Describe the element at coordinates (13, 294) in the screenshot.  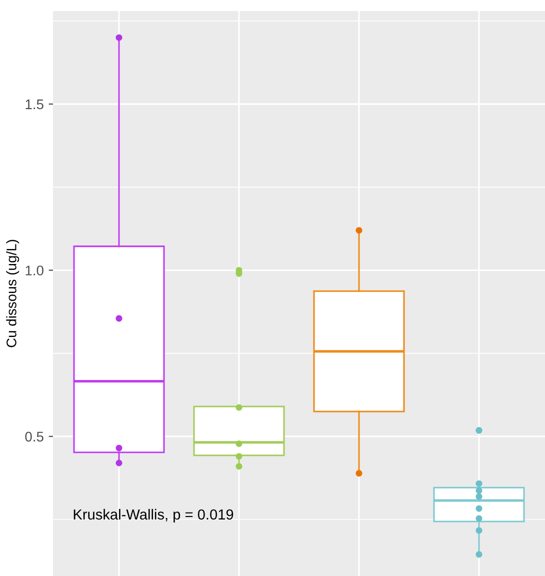
I see `y-axis-title: Cu dissous (ug/L)` at that location.